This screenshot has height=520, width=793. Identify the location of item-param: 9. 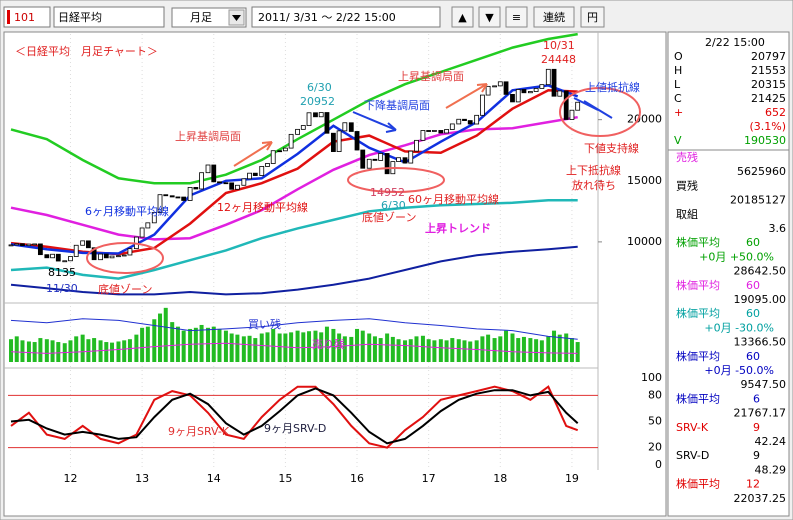
(756, 455).